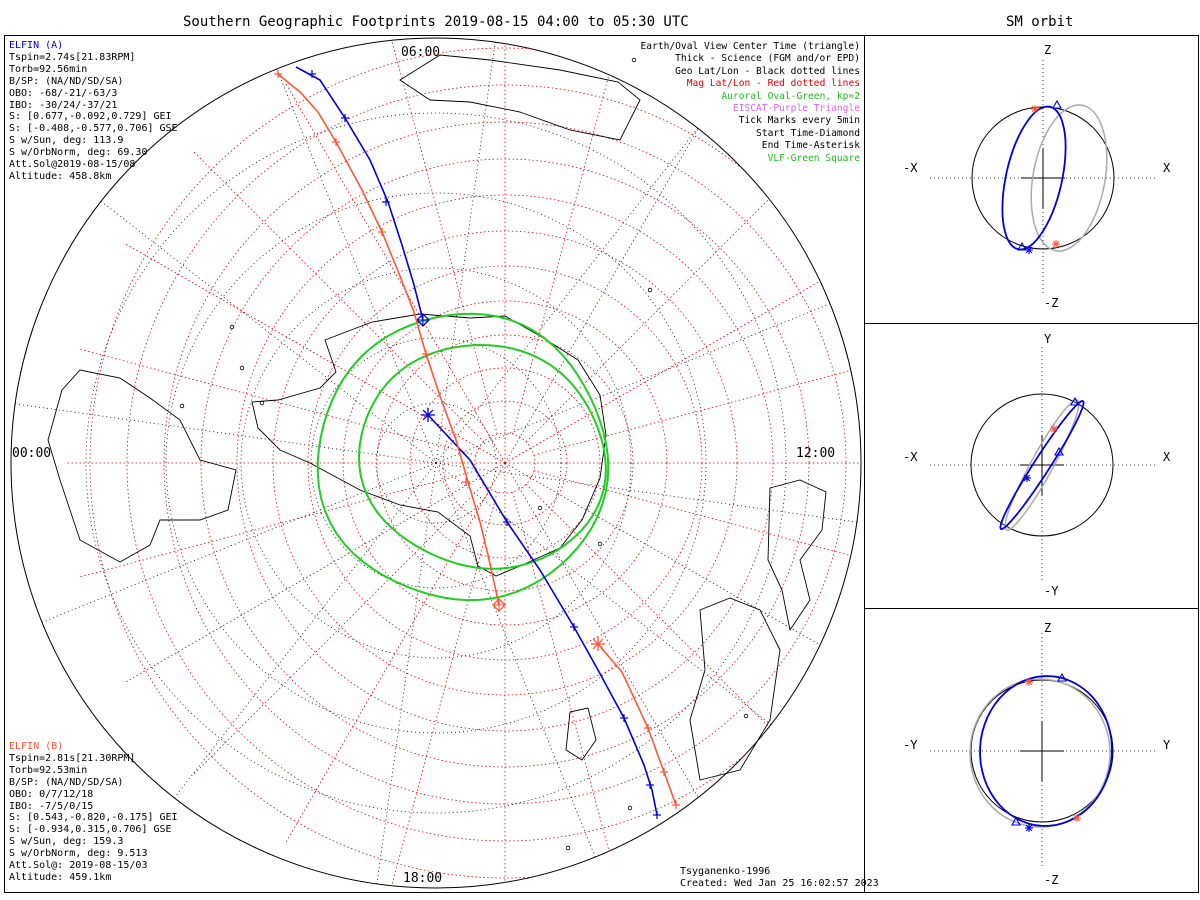  Describe the element at coordinates (93, 818) in the screenshot. I see `elfin-b-line: S: [0.543,-0.820,-0.175] GEI` at that location.